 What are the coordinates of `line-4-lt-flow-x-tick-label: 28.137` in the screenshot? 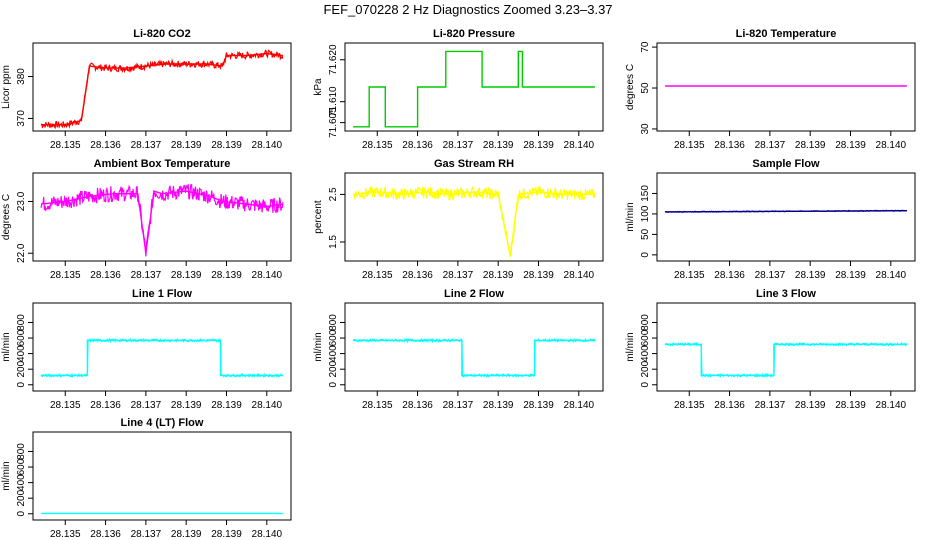 It's located at (146, 534).